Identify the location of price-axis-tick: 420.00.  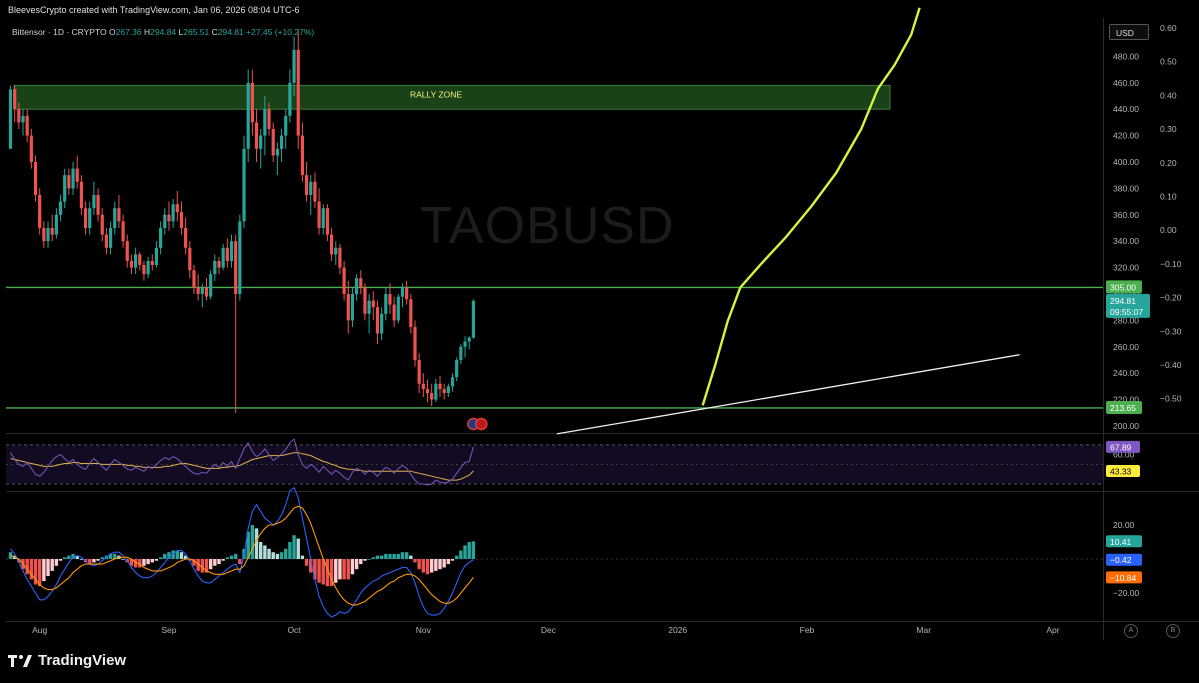
(1126, 136).